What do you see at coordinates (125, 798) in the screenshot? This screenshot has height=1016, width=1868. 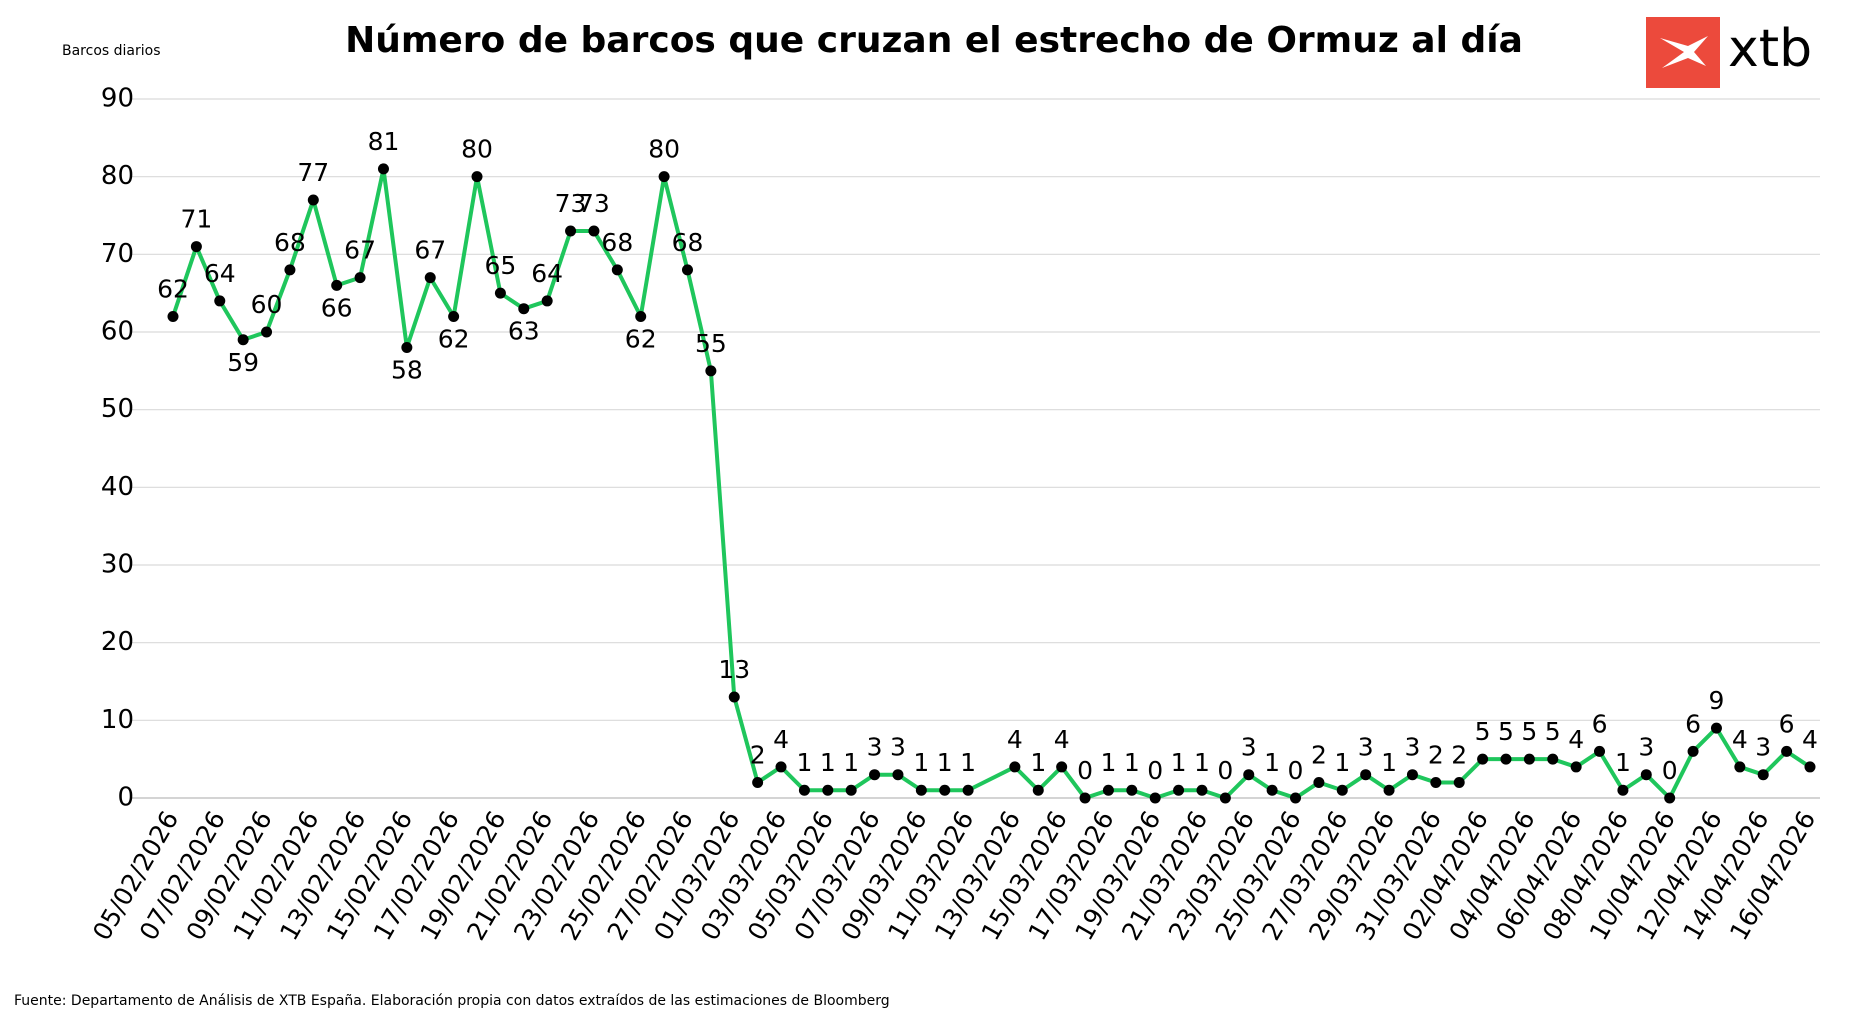 I see `y-tick-label: 0` at bounding box center [125, 798].